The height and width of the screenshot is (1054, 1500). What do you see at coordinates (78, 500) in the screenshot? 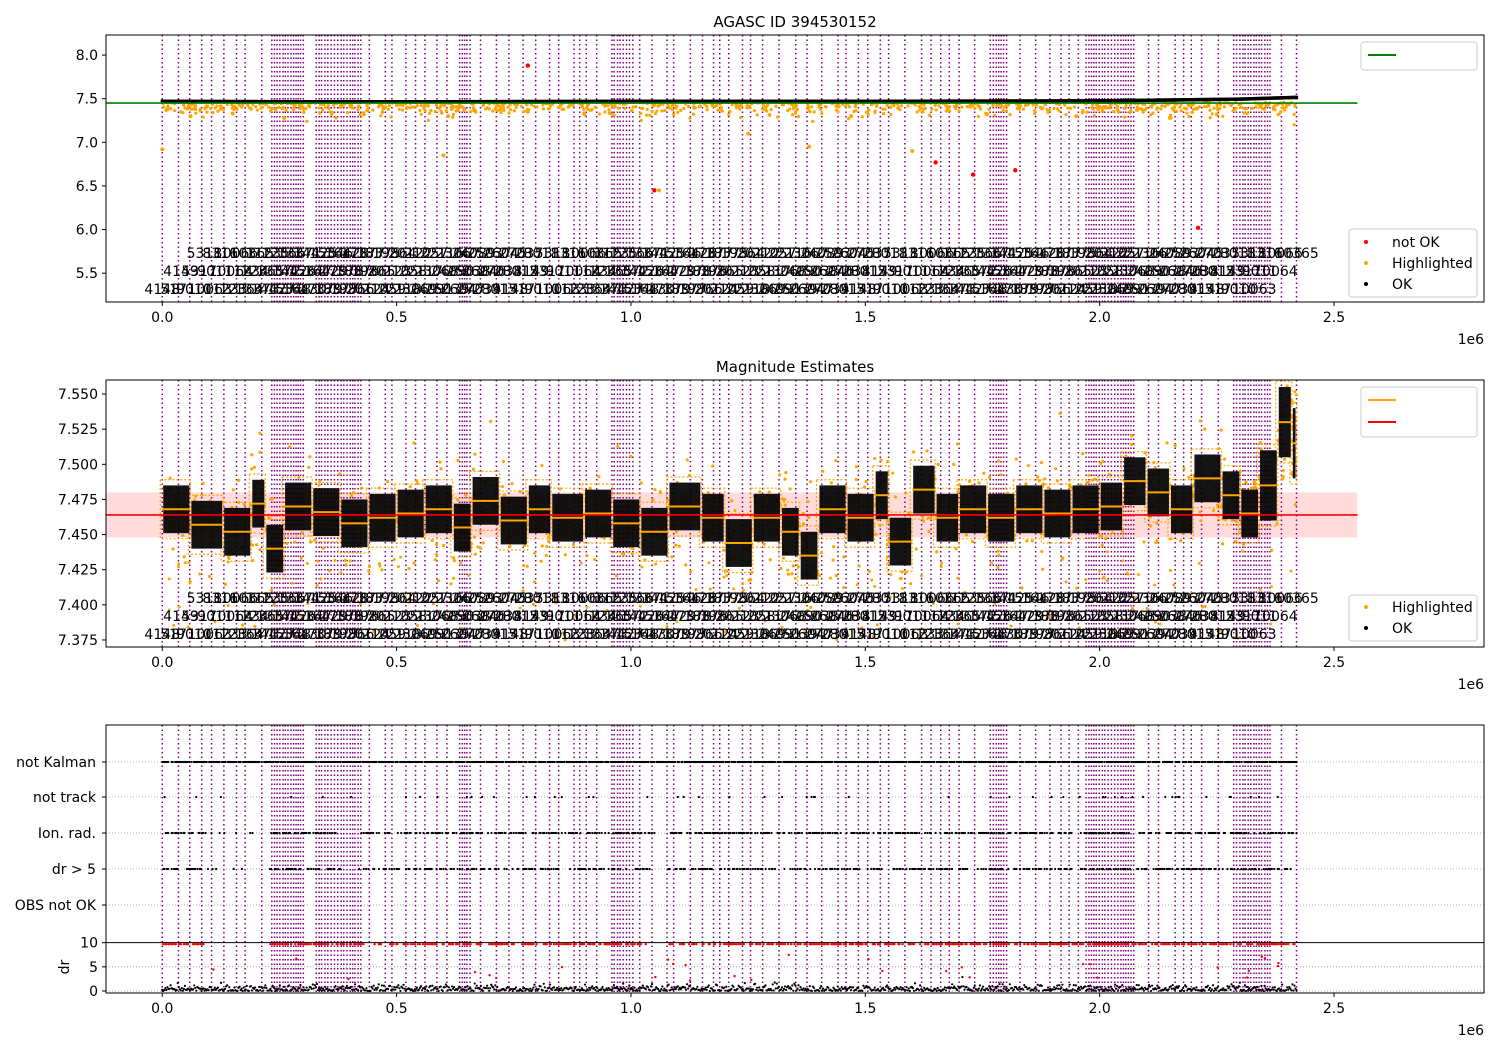
I see `middle-ytick-label: 7.475` at bounding box center [78, 500].